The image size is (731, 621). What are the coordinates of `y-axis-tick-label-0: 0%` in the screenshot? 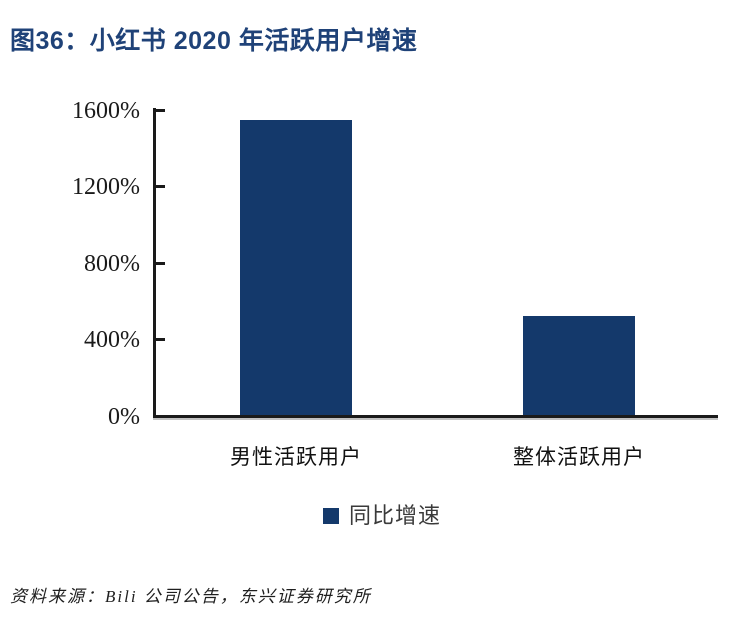 It's located at (124, 417).